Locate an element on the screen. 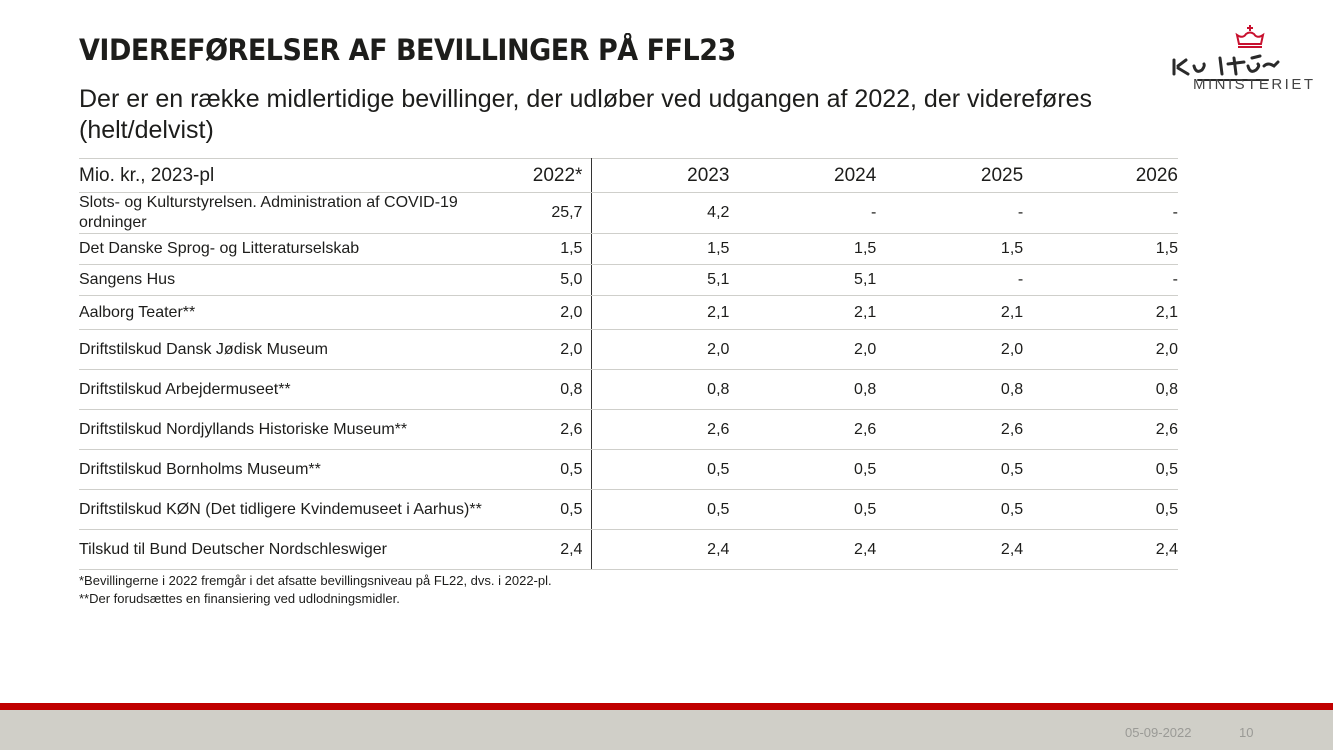 The height and width of the screenshot is (750, 1333). column-header: Mio. kr., 2023-pl is located at coordinates (287, 175).